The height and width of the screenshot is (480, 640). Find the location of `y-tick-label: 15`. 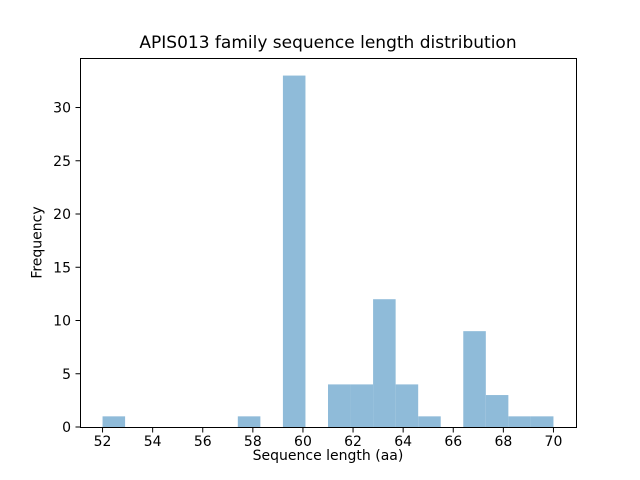

y-tick-label: 15 is located at coordinates (62, 268).